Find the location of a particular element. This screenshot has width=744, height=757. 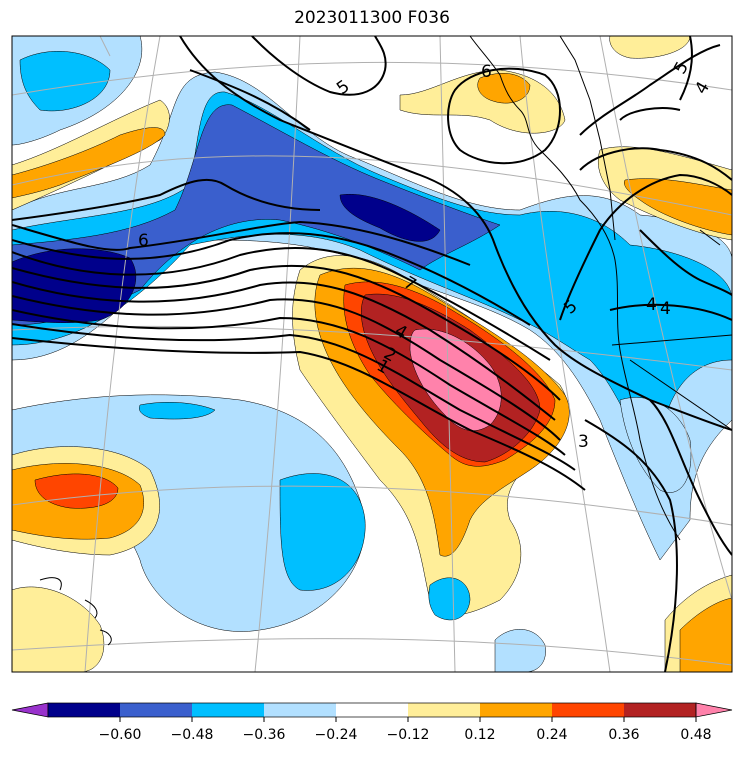

negative-band-navy-east is located at coordinates (390, 217).